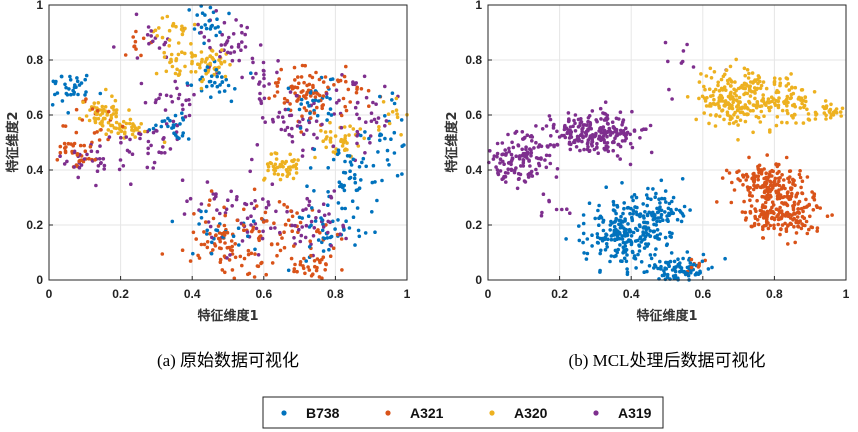  I want to click on x-tick-label: 1, so click(407, 294).